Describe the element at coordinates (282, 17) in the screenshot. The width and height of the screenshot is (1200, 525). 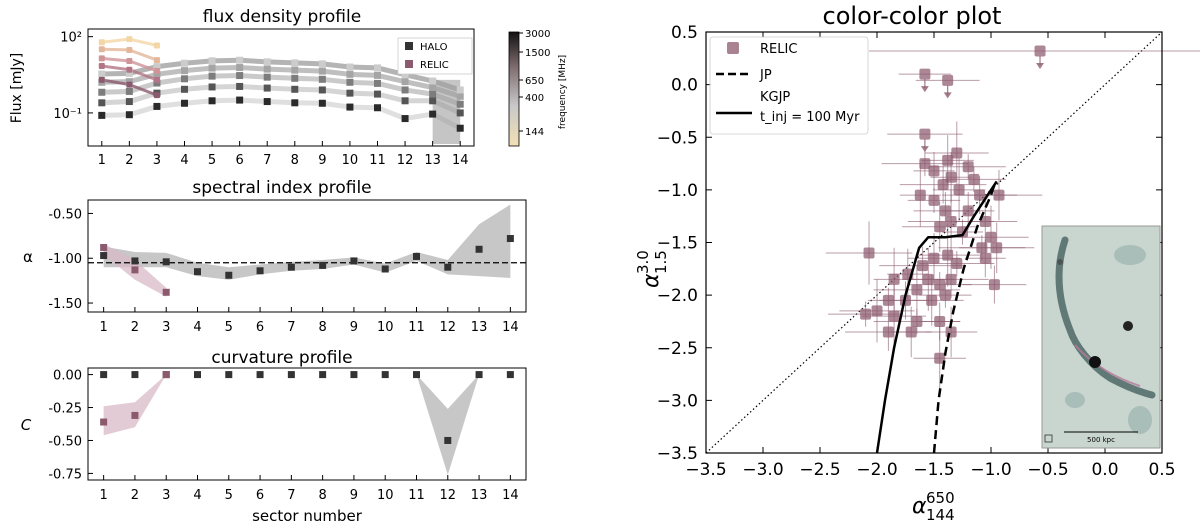
I see `flux-title: flux density profile` at that location.